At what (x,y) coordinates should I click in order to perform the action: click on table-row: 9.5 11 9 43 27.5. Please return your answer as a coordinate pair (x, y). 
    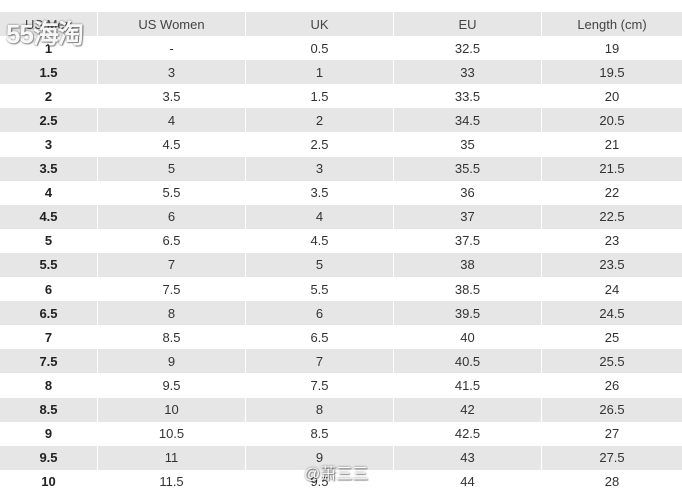
    Looking at the image, I should click on (341, 457).